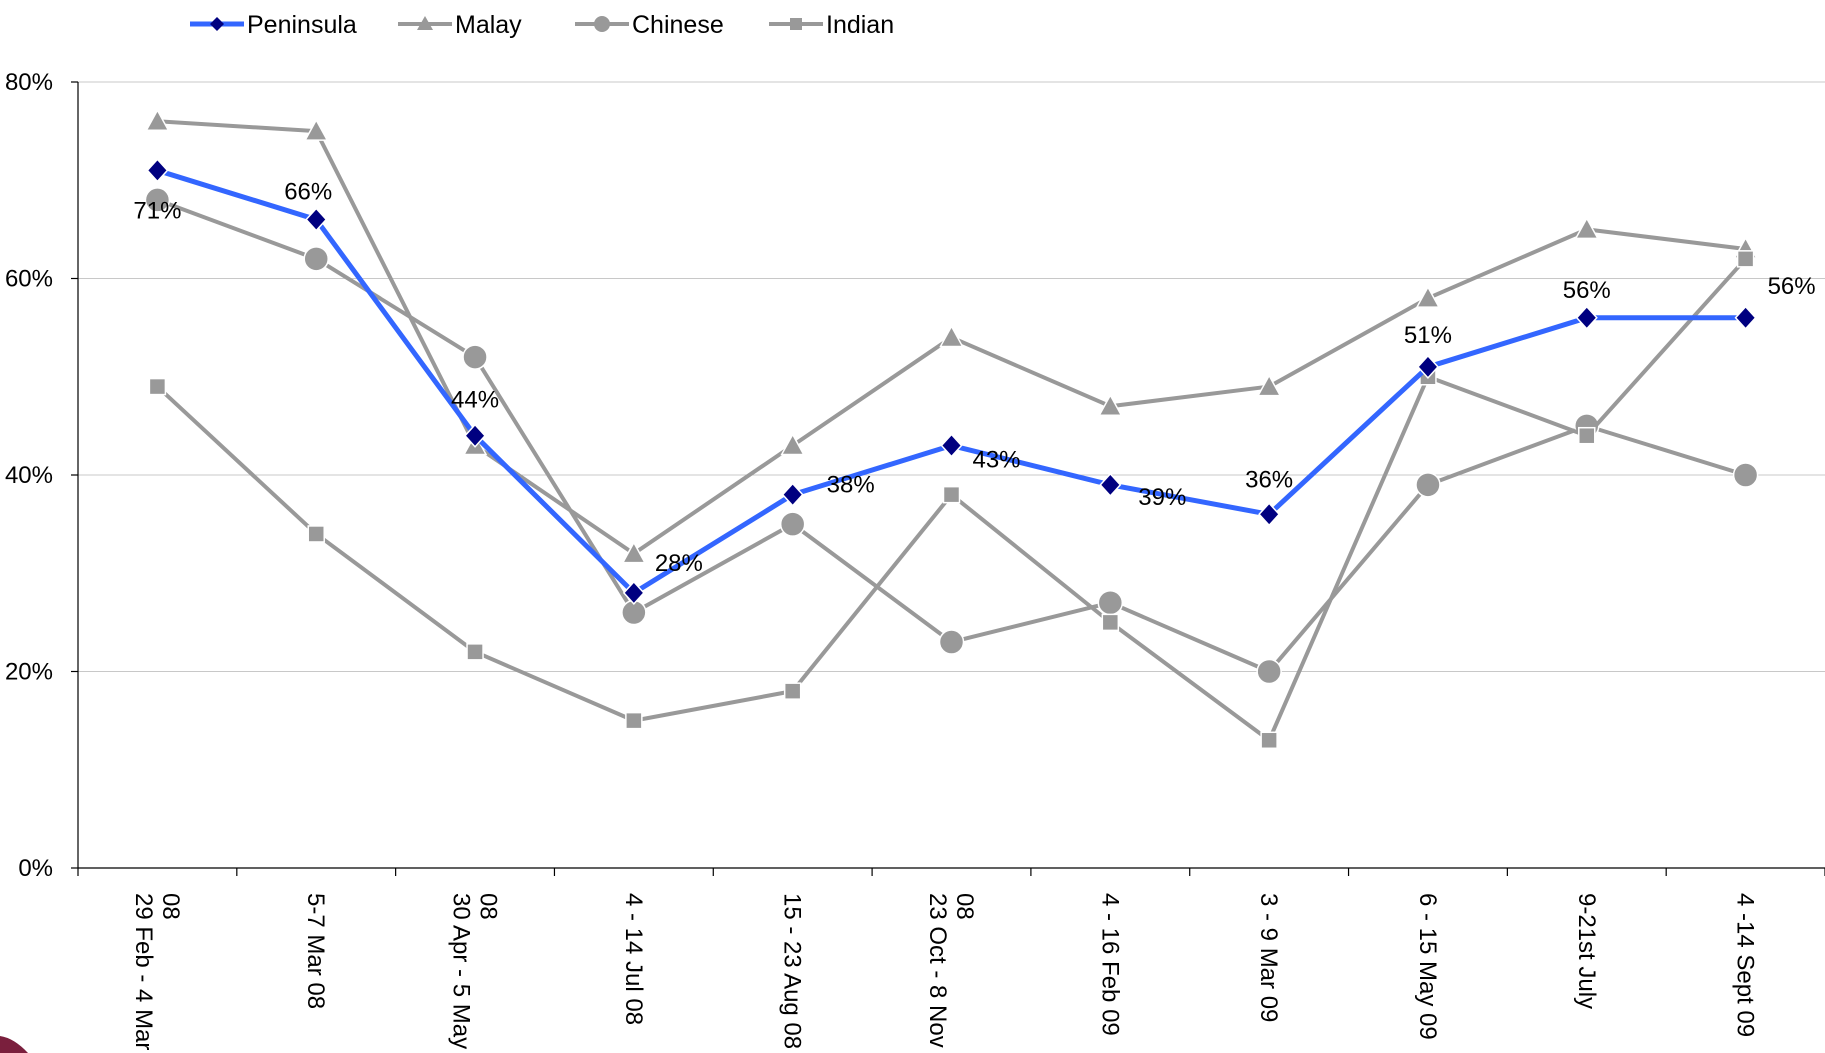 Image resolution: width=1825 pixels, height=1053 pixels. I want to click on x-tick-label: 4 - 14 Jul 08, so click(633, 959).